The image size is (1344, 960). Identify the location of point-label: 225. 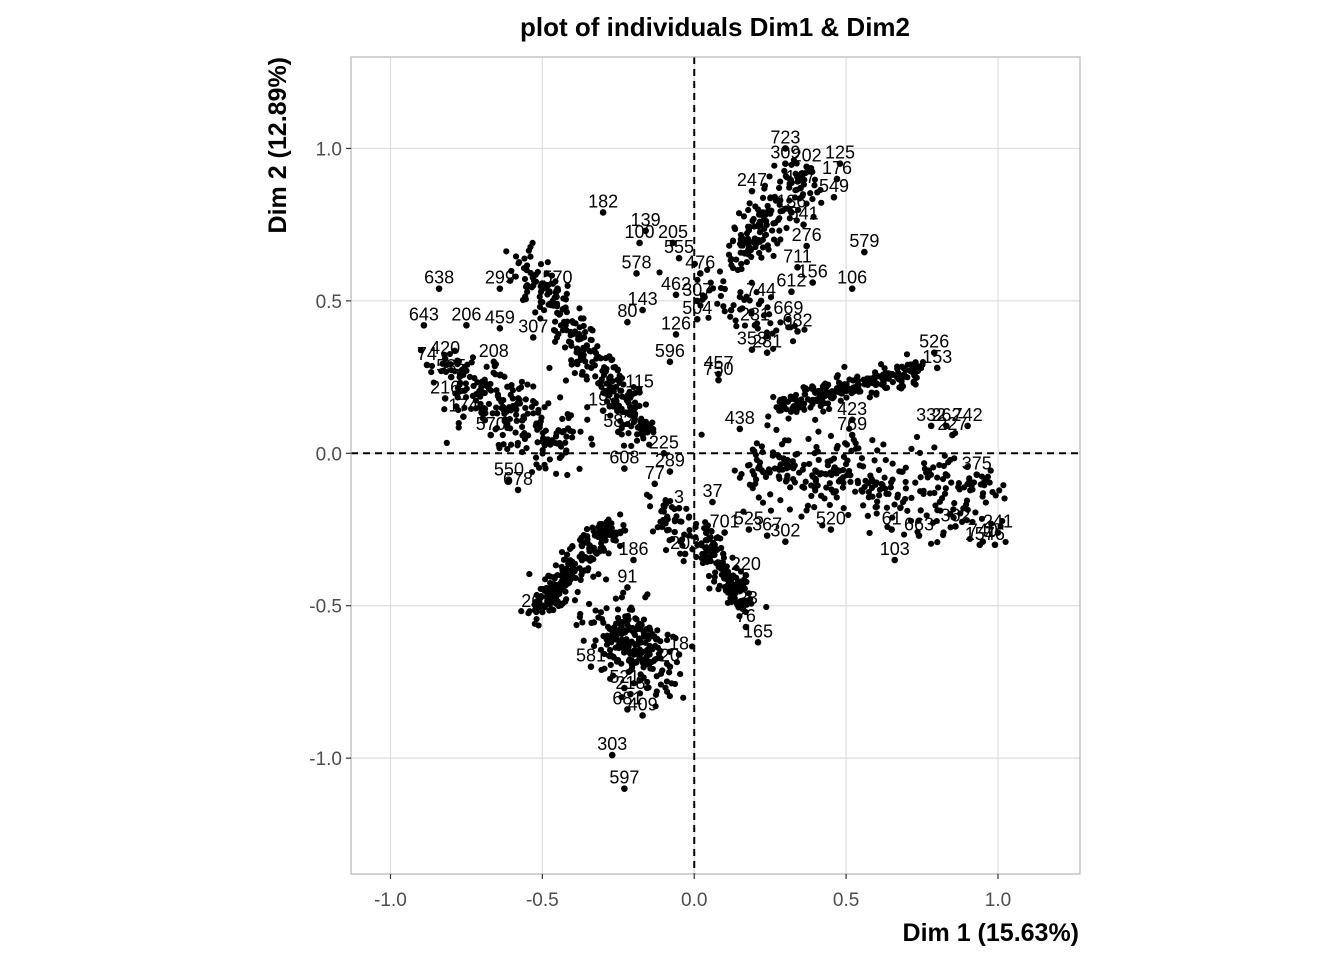
(664, 442).